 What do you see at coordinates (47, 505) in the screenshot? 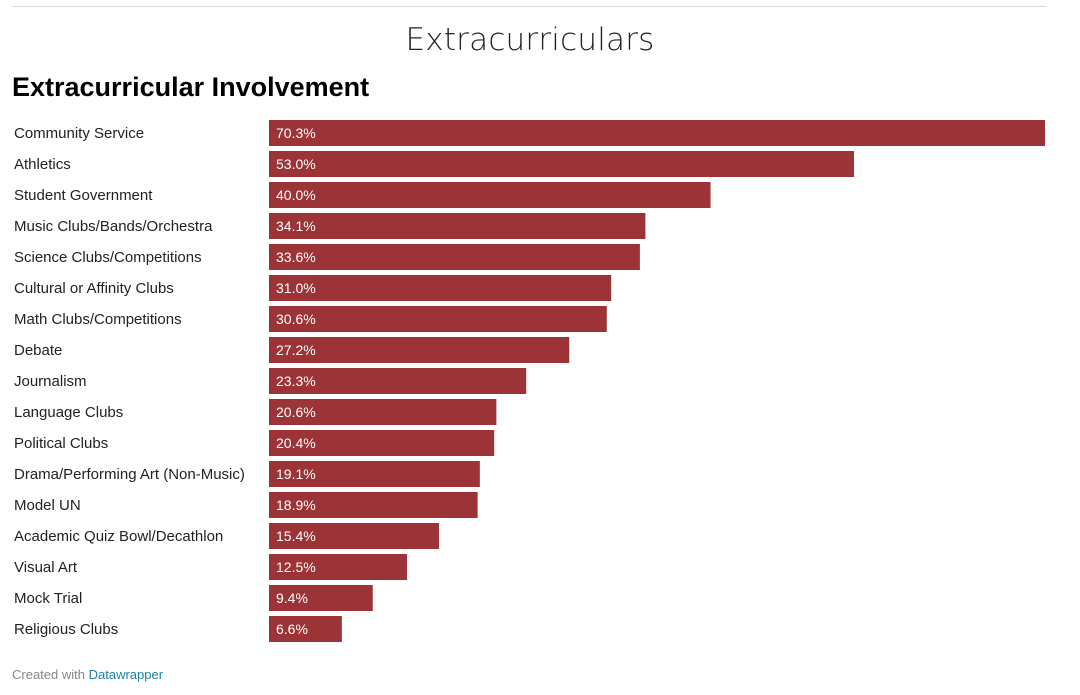
I see `category-label: Model UN` at bounding box center [47, 505].